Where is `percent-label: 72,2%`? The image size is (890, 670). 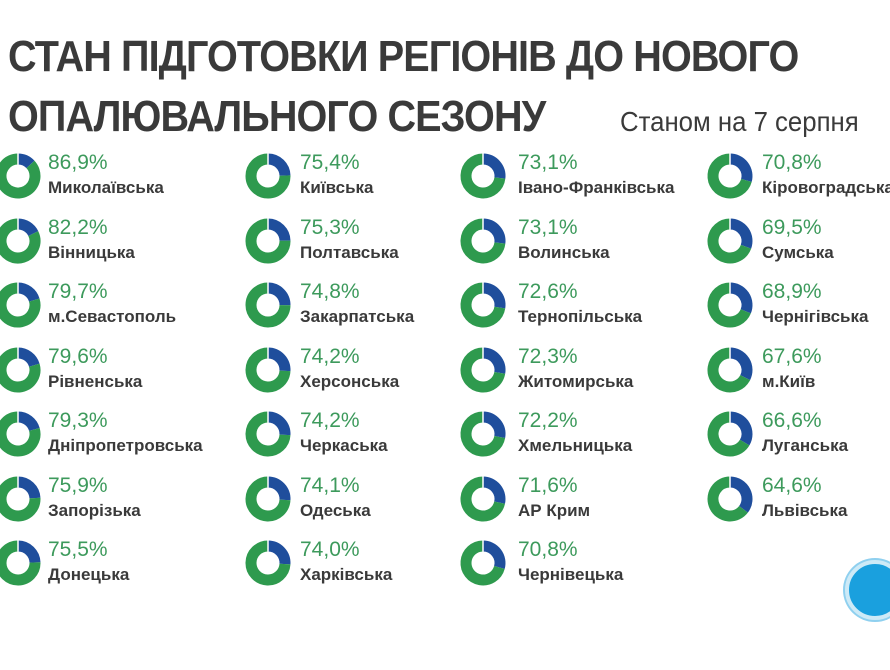 percent-label: 72,2% is located at coordinates (548, 420).